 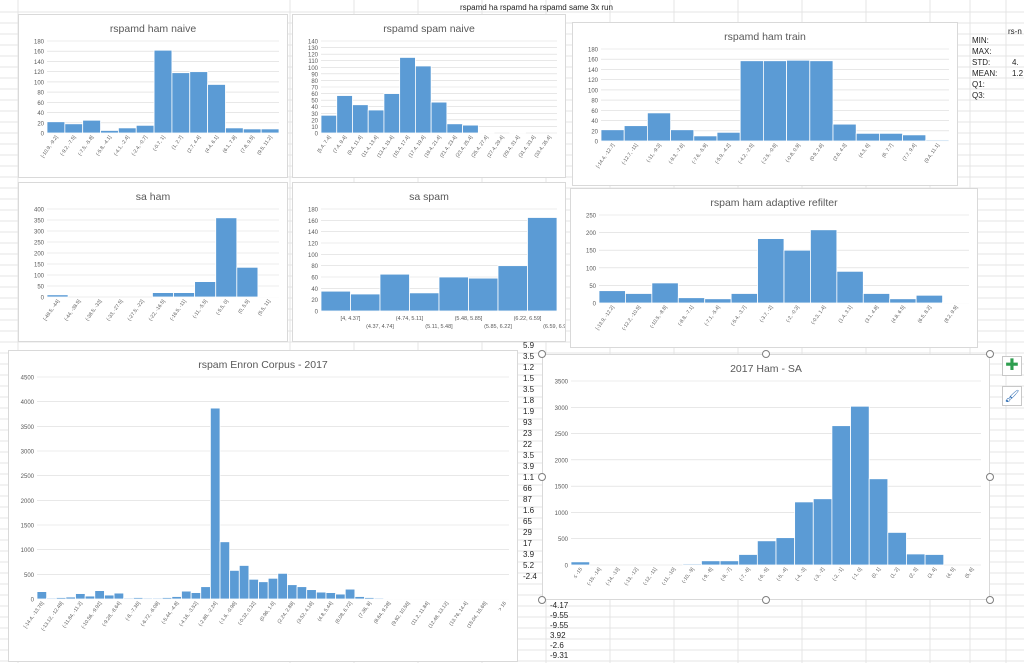 I want to click on chart-styles-button: 🖌, so click(x=1012, y=396).